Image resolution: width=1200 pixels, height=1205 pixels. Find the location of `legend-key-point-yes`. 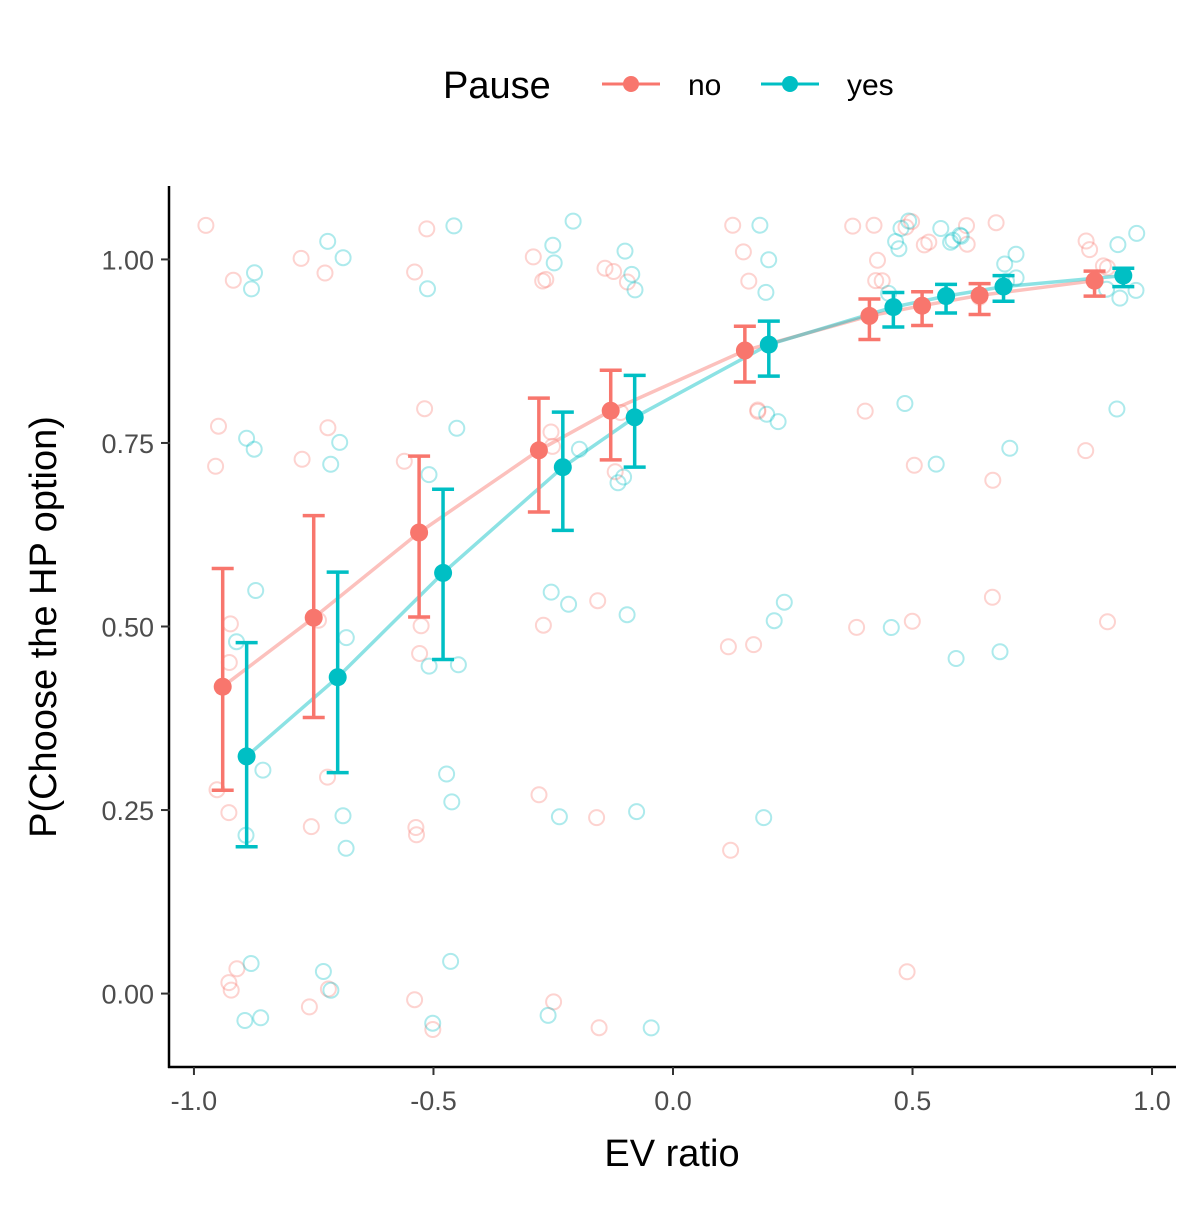

legend-key-point-yes is located at coordinates (790, 84).